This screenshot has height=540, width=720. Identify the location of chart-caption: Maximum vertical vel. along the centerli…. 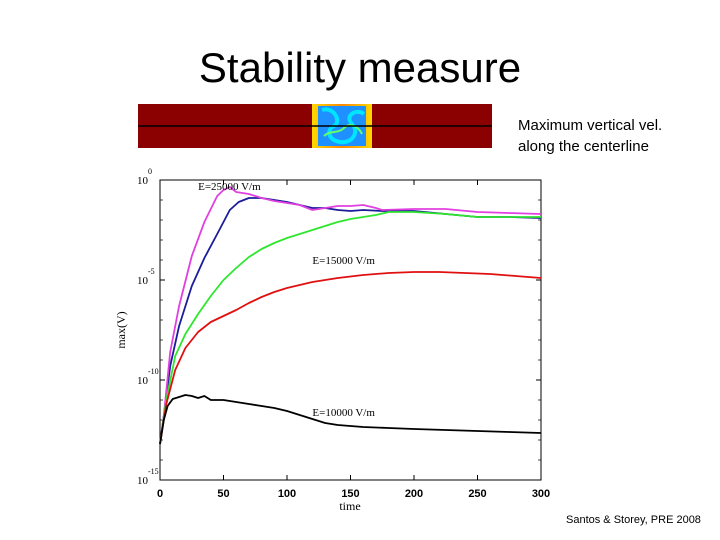
(618, 136).